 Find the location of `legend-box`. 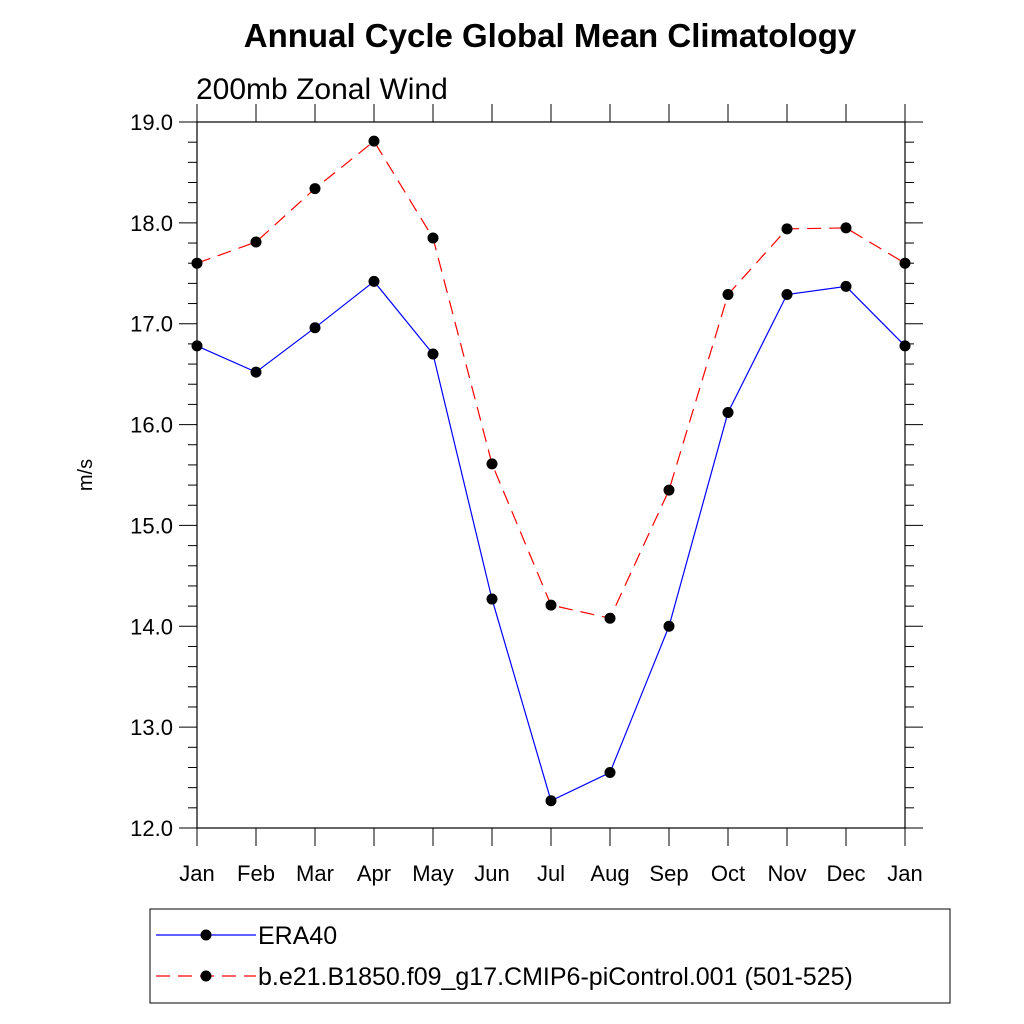

legend-box is located at coordinates (550, 956).